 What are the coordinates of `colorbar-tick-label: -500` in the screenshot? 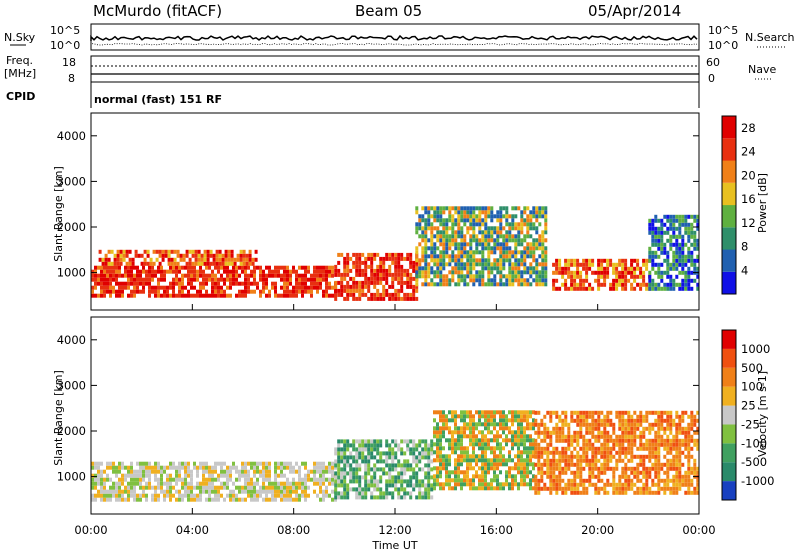 It's located at (754, 462).